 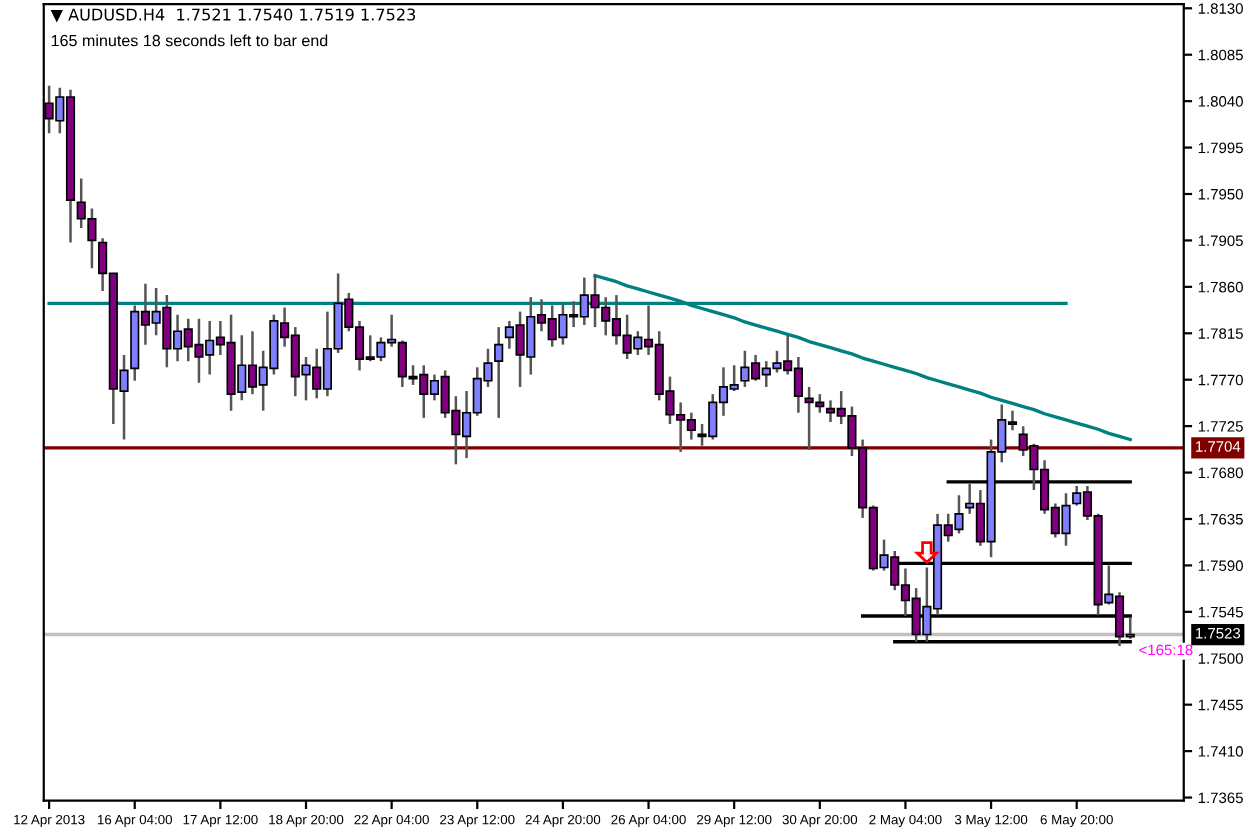 I want to click on text: 165 minutes 18 seconds left to bar end, so click(x=189, y=40).